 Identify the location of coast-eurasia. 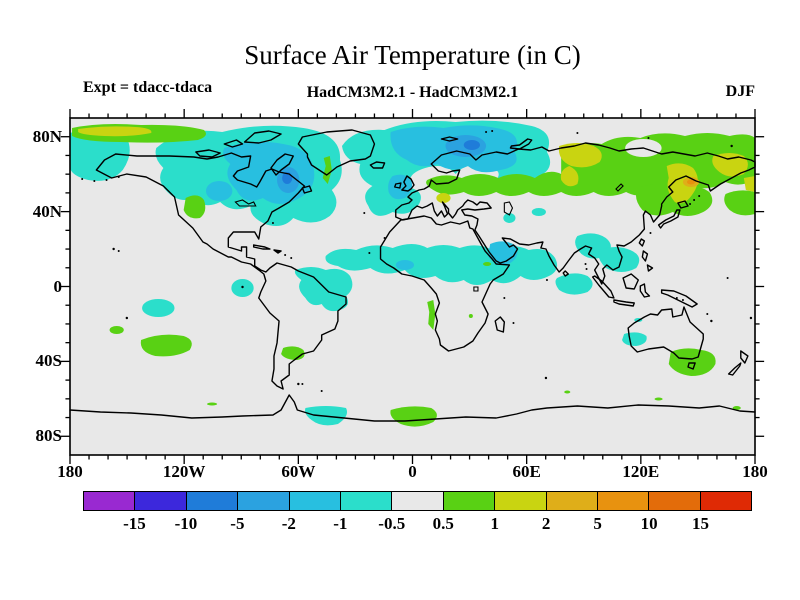
(575, 213).